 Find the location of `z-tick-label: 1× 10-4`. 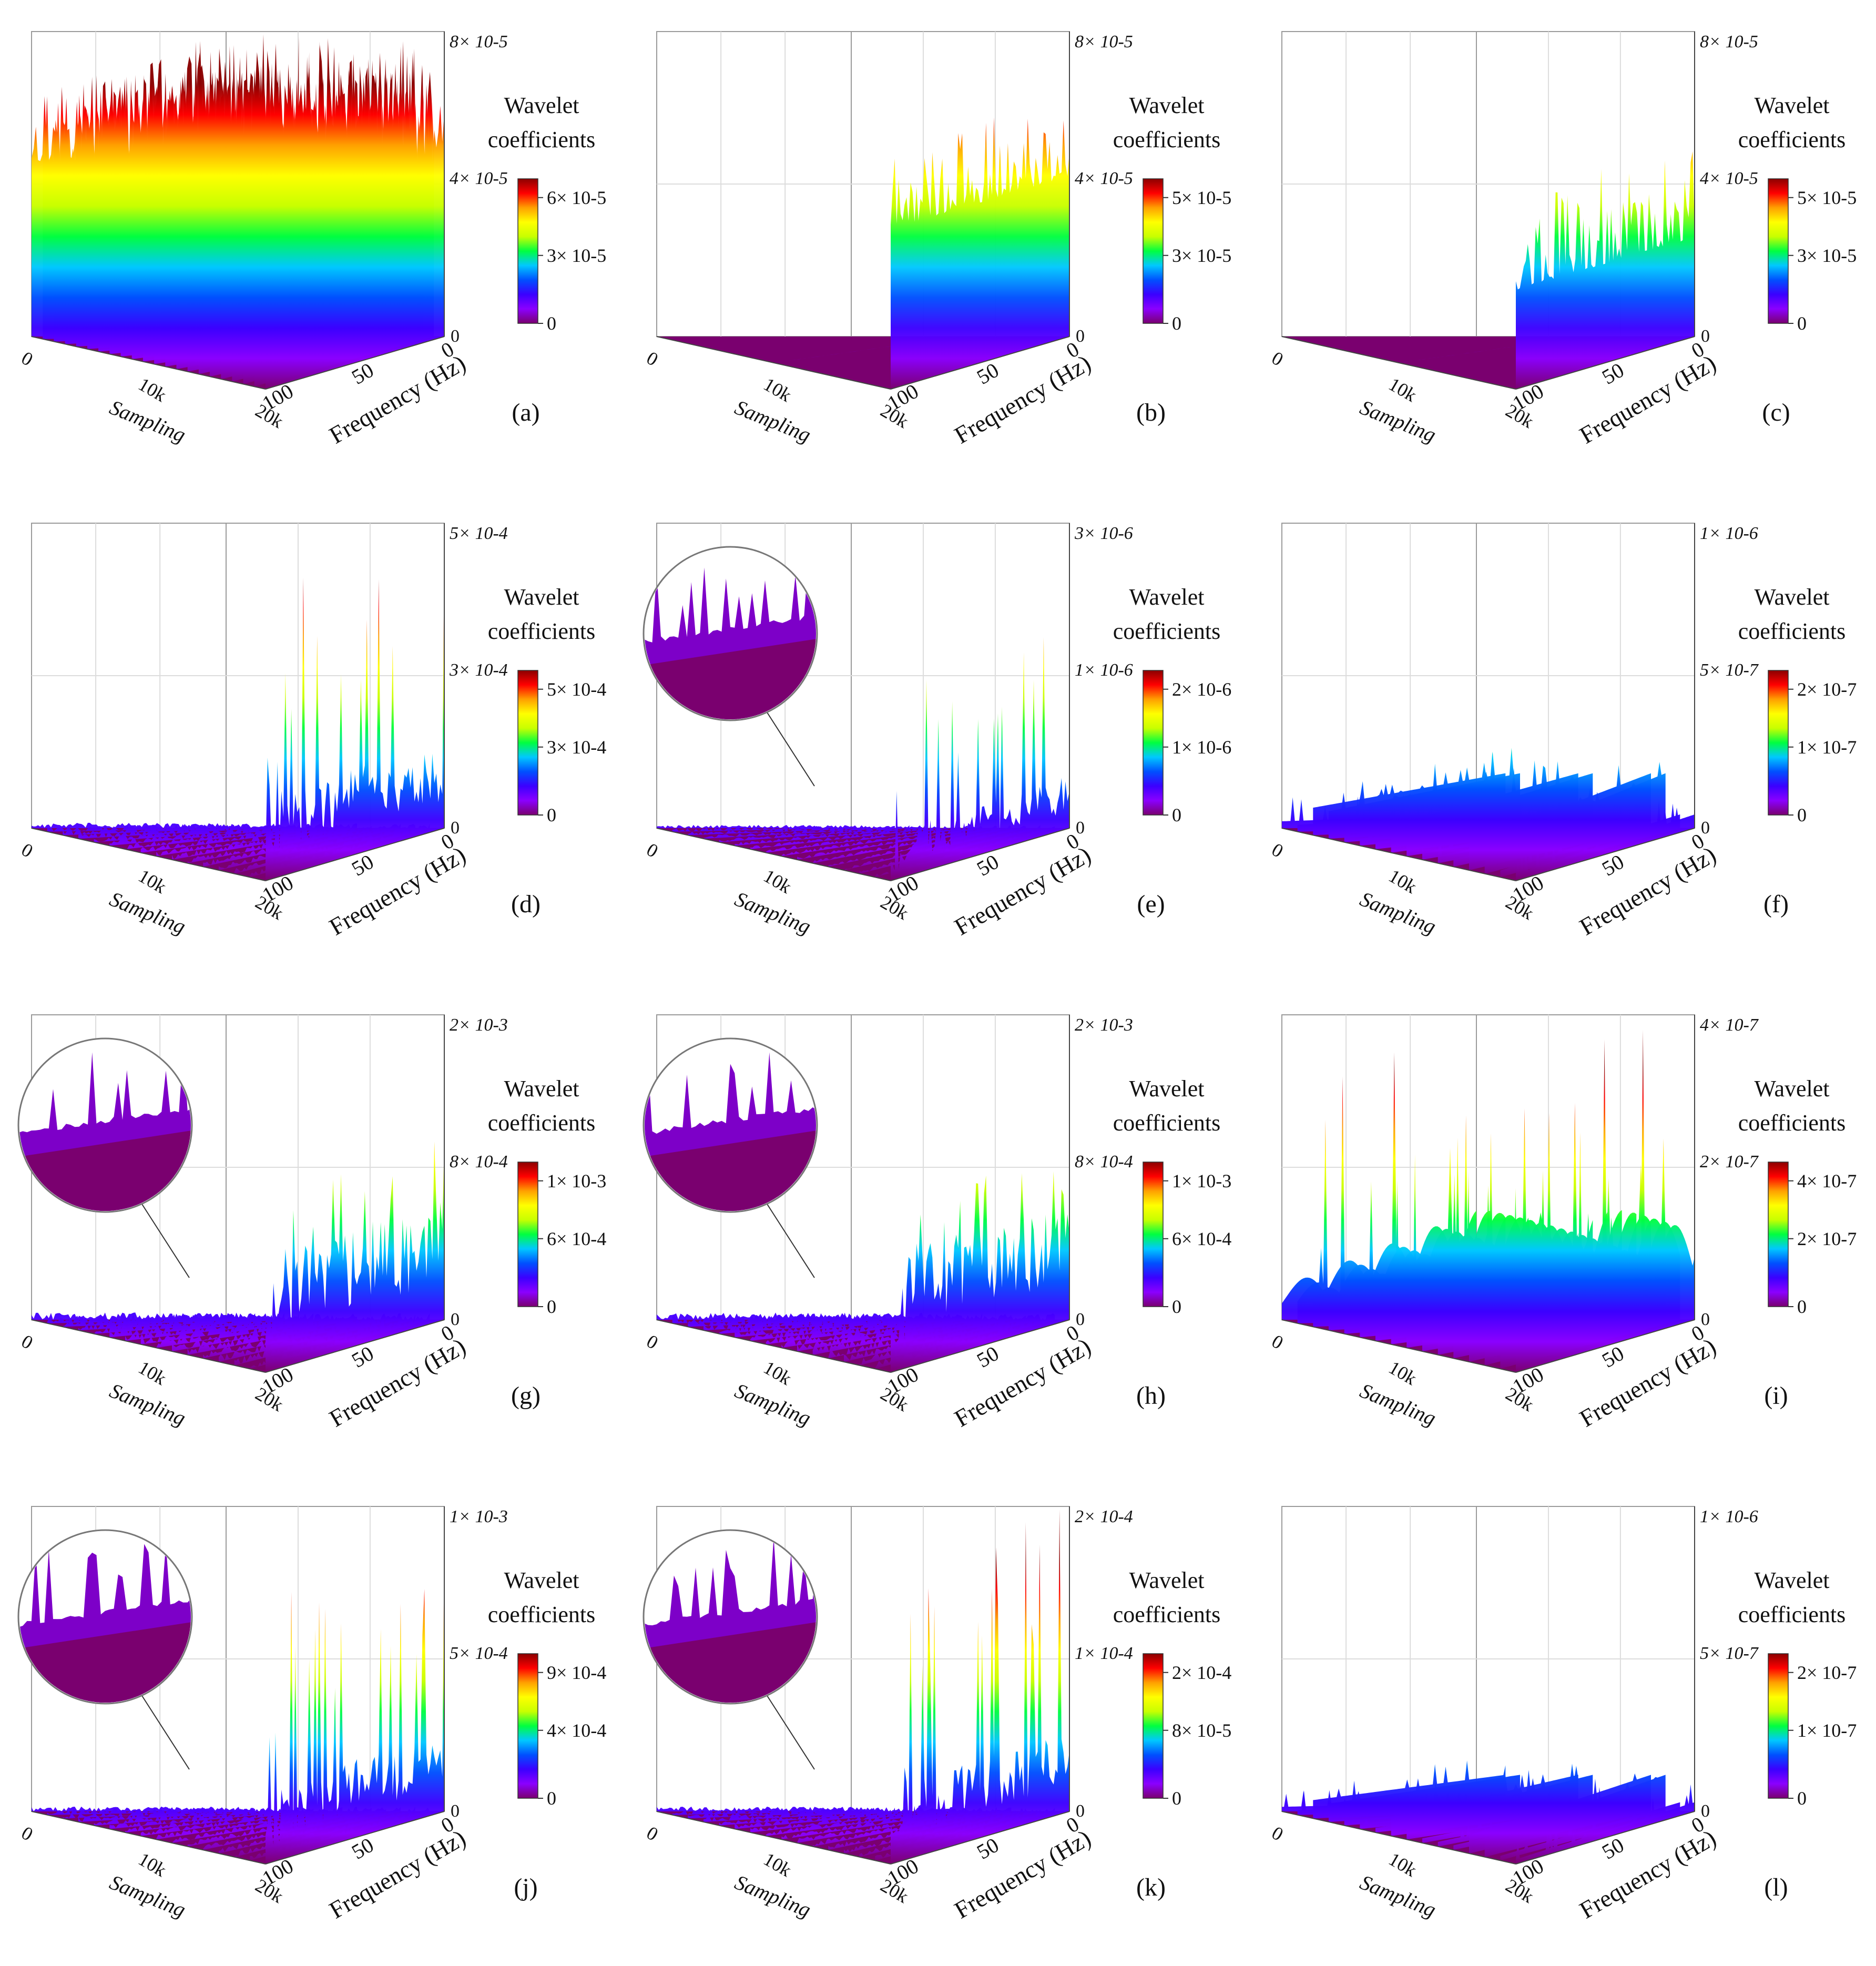

z-tick-label: 1× 10-4 is located at coordinates (1104, 1653).